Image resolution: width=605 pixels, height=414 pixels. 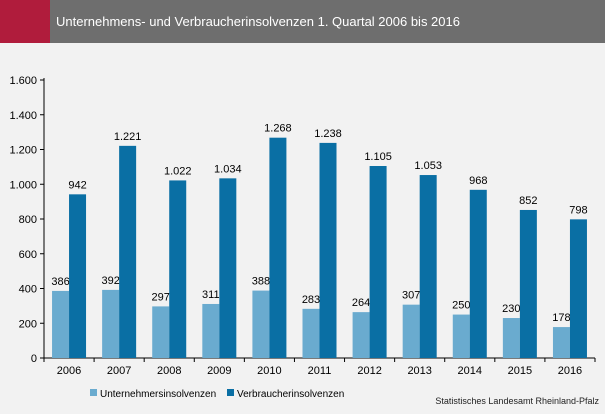 I want to click on data-label: 1.022, so click(x=178, y=171).